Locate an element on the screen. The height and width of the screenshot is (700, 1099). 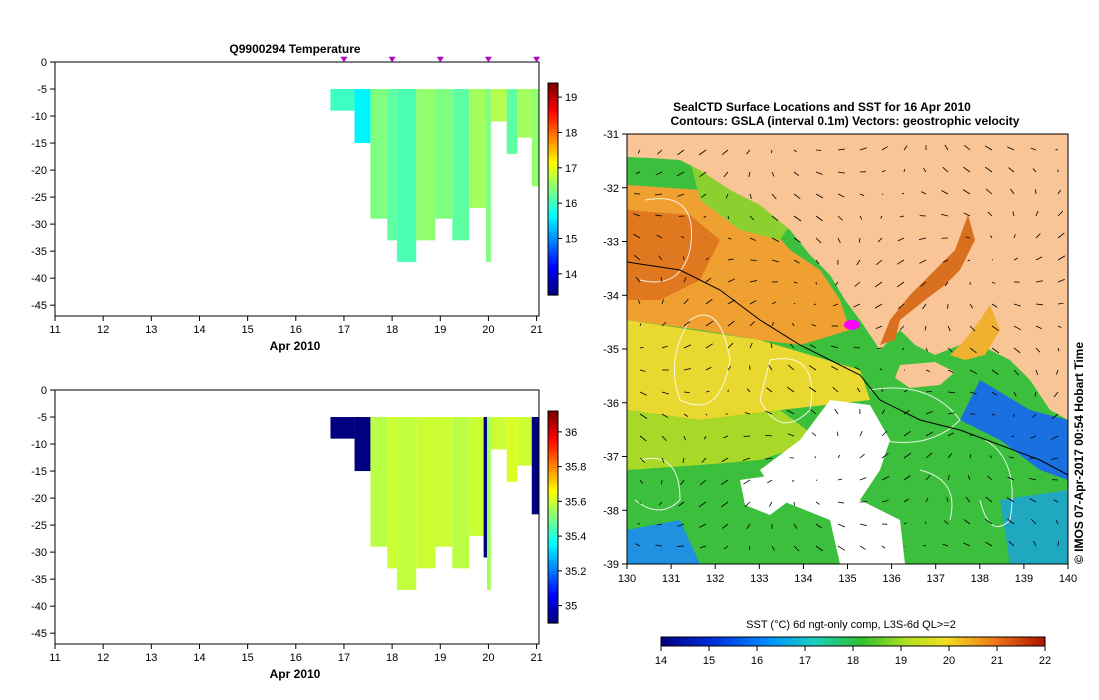
colorbar-tick-label: 35.8 is located at coordinates (575, 468).